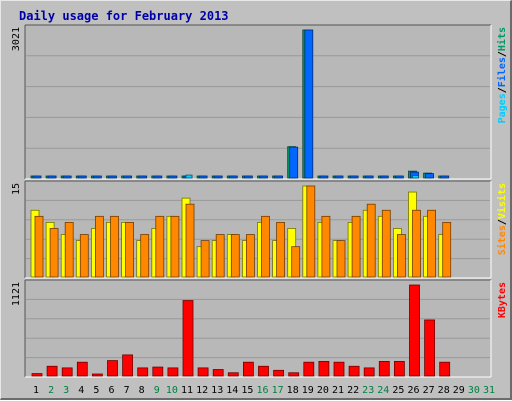 Image resolution: width=512 pixels, height=401 pixels. What do you see at coordinates (502, 201) in the screenshot?
I see `legend-entry: Visits` at bounding box center [502, 201].